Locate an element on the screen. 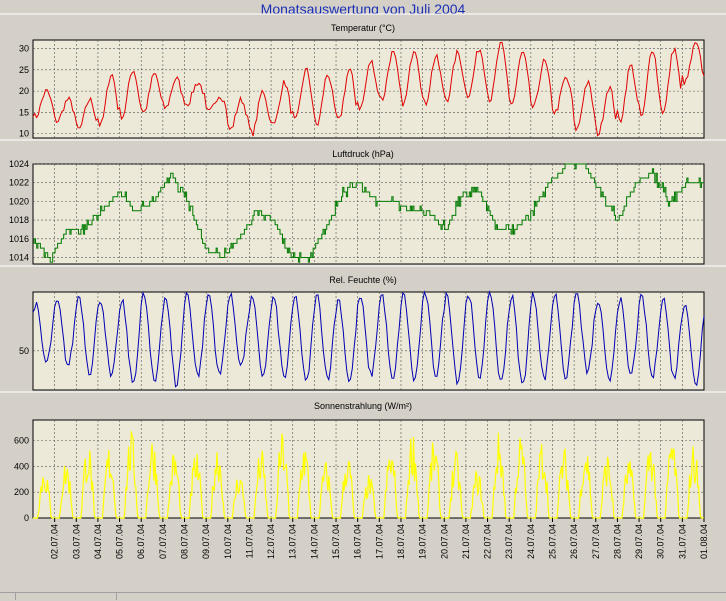  x-tick-label: 26.07.04 is located at coordinates (574, 541).